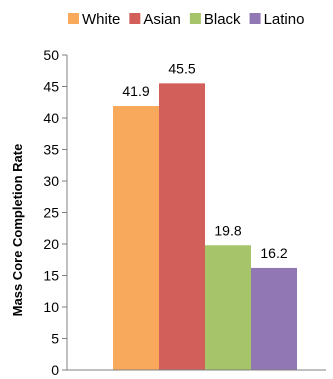 The image size is (333, 379). What do you see at coordinates (55, 370) in the screenshot?
I see `y-tick-label: 0` at bounding box center [55, 370].